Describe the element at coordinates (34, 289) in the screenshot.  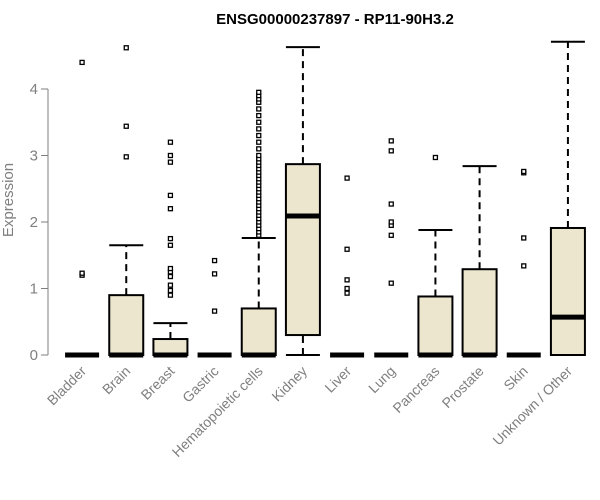
I see `y-tick-label: 1` at that location.